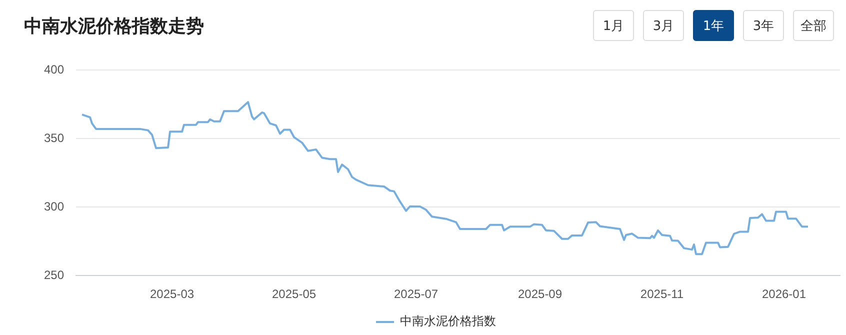  I want to click on x-tick-label: 2025-09, so click(540, 294).